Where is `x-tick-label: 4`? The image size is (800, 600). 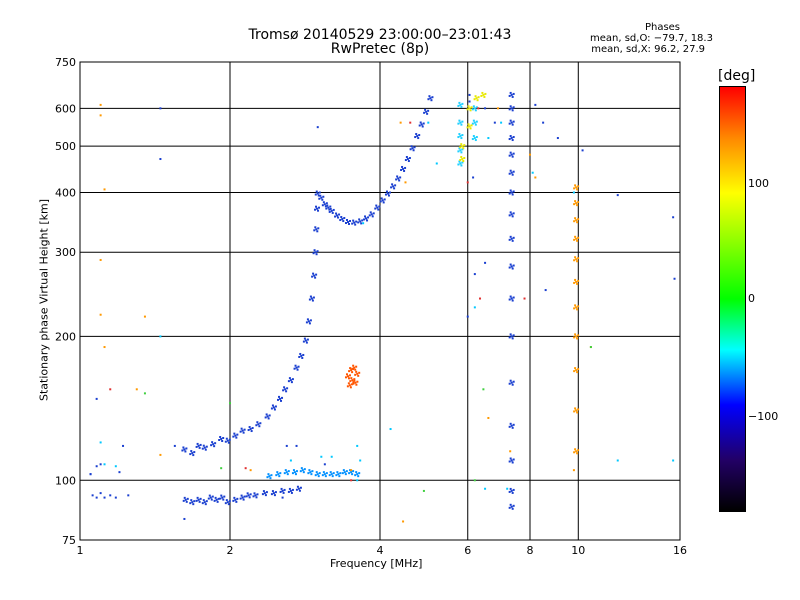
x-tick-label: 4 is located at coordinates (380, 550).